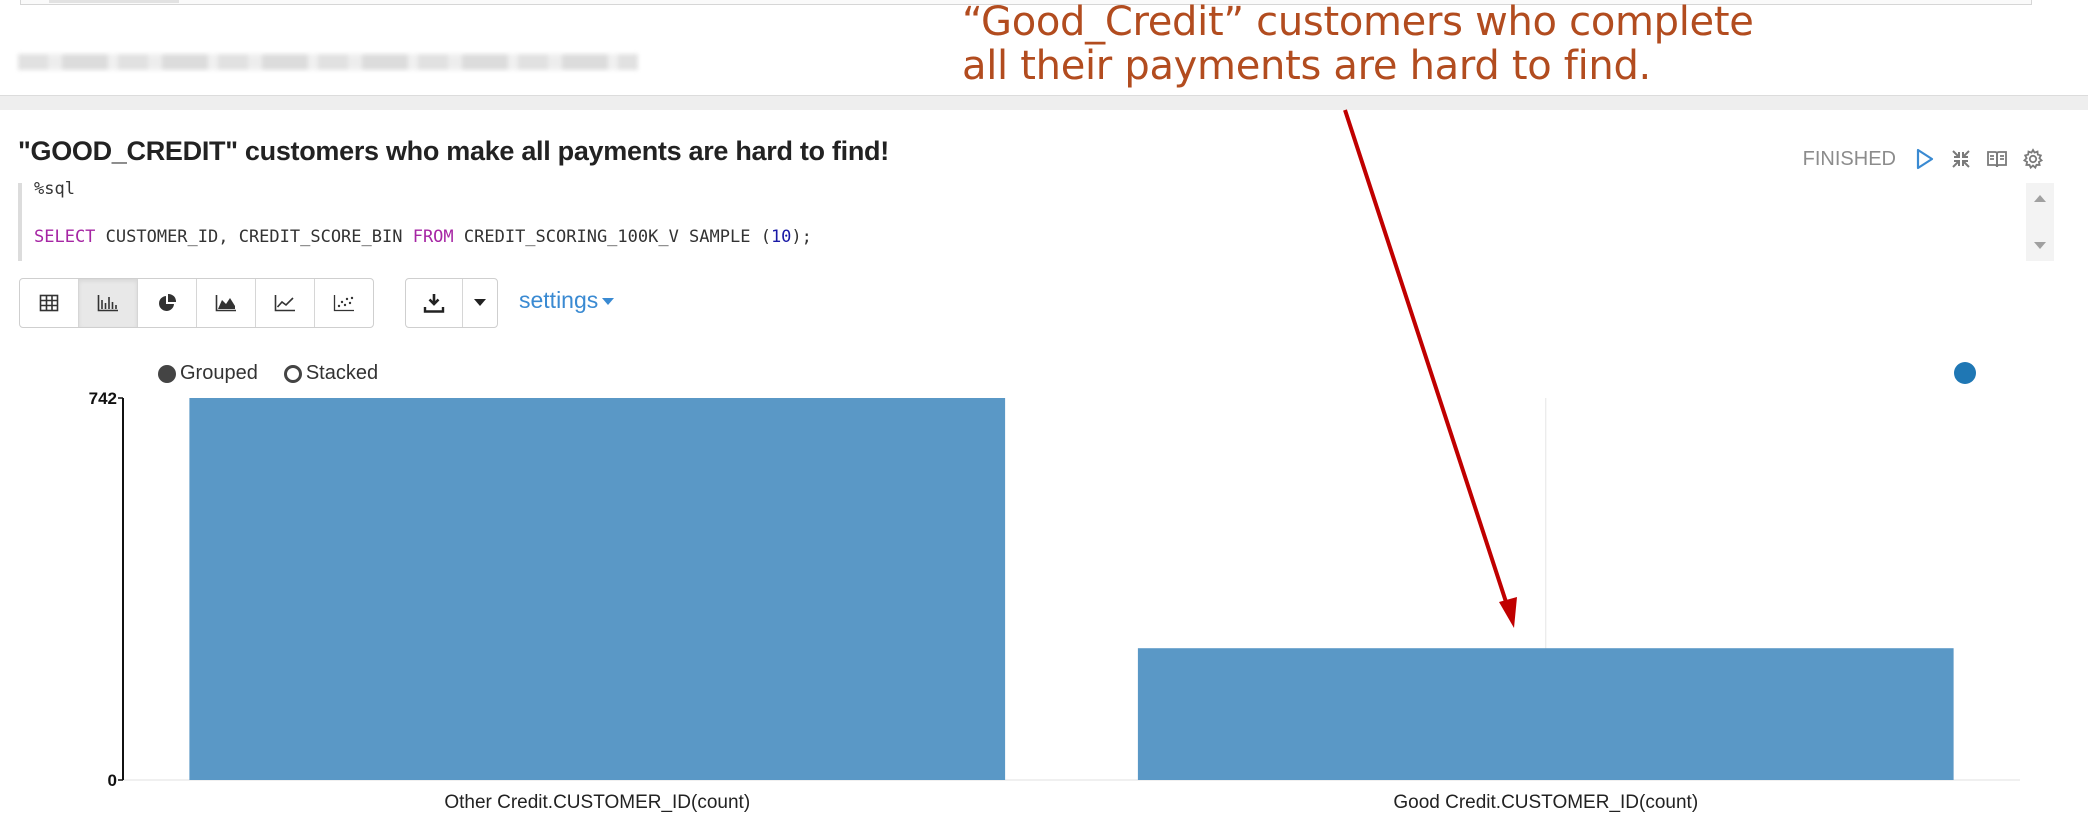 The image size is (2088, 832). I want to click on area-chart-button, so click(226, 303).